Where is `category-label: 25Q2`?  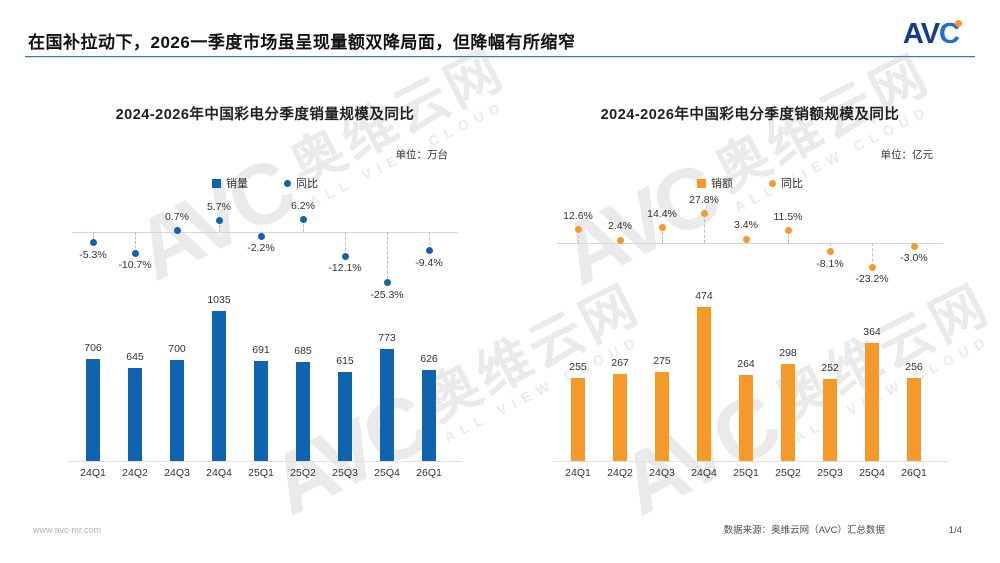 category-label: 25Q2 is located at coordinates (788, 473).